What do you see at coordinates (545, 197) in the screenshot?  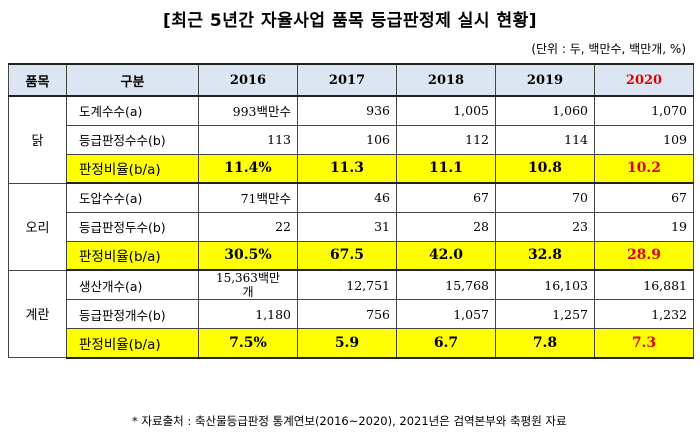 I see `cell: 70` at bounding box center [545, 197].